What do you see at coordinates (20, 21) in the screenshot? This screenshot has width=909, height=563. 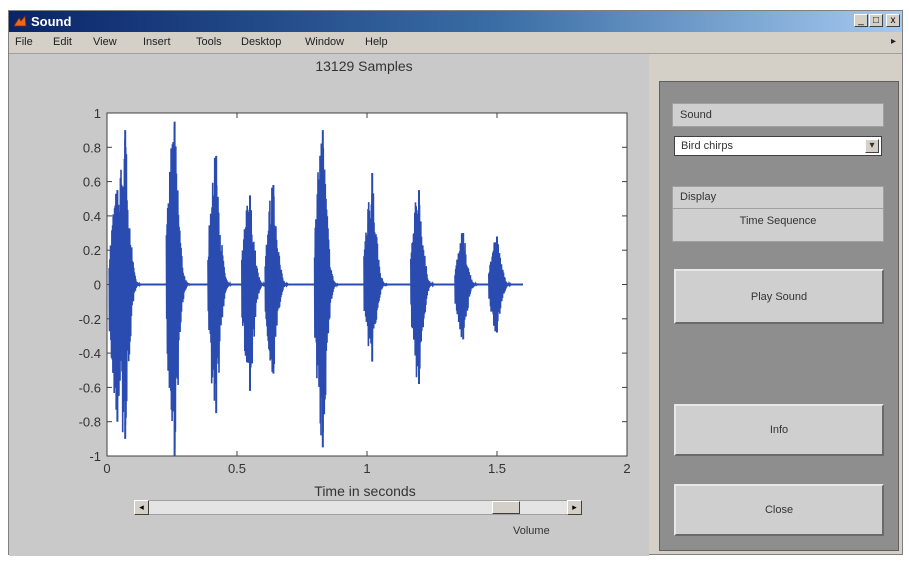 I see `matlab-logo-icon` at bounding box center [20, 21].